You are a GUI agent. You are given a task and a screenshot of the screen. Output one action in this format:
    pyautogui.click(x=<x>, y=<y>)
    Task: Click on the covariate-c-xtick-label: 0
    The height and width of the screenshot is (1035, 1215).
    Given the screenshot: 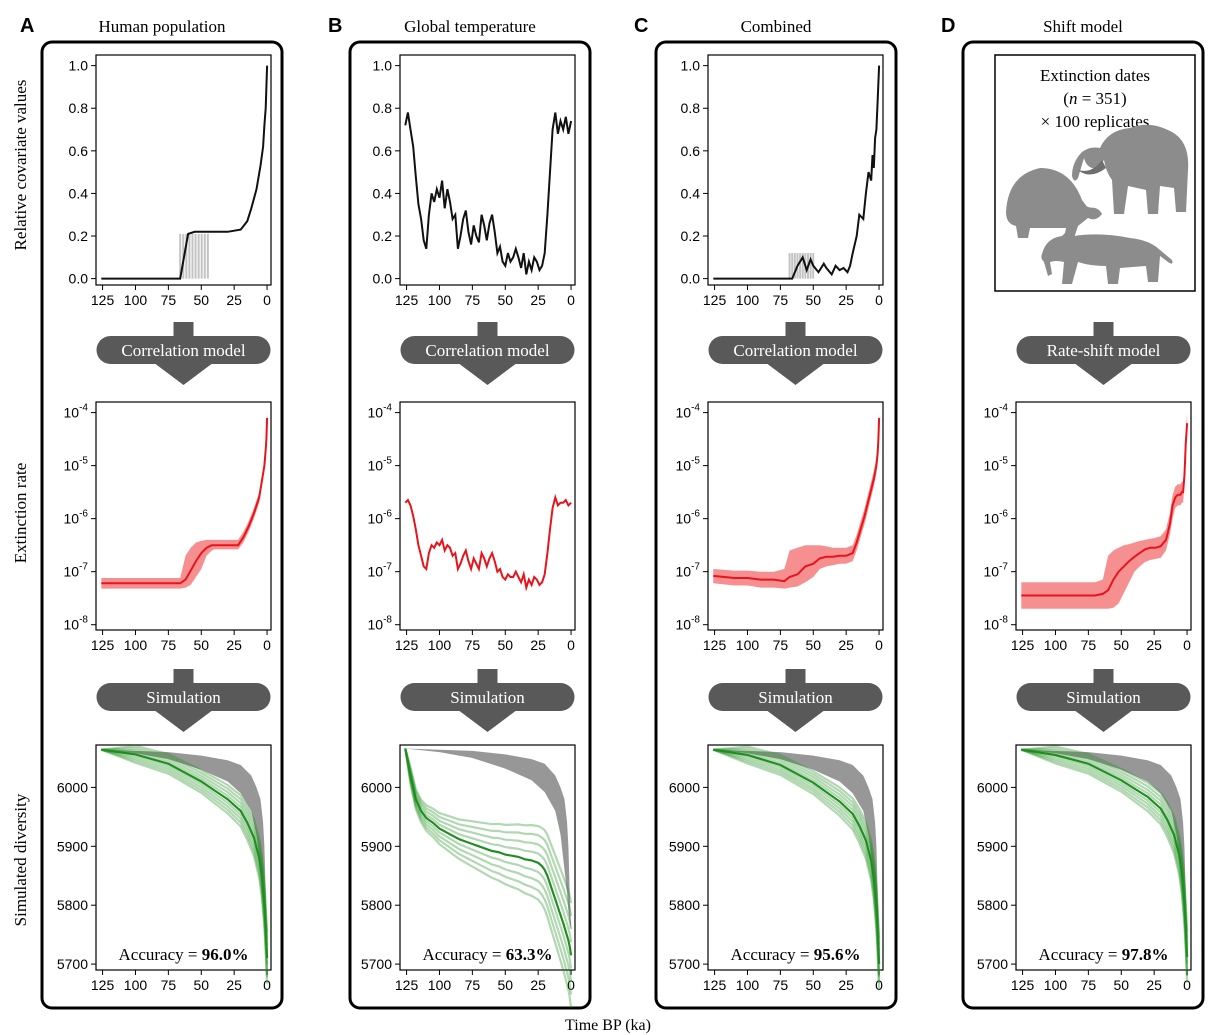 What is the action you would take?
    pyautogui.click(x=879, y=300)
    